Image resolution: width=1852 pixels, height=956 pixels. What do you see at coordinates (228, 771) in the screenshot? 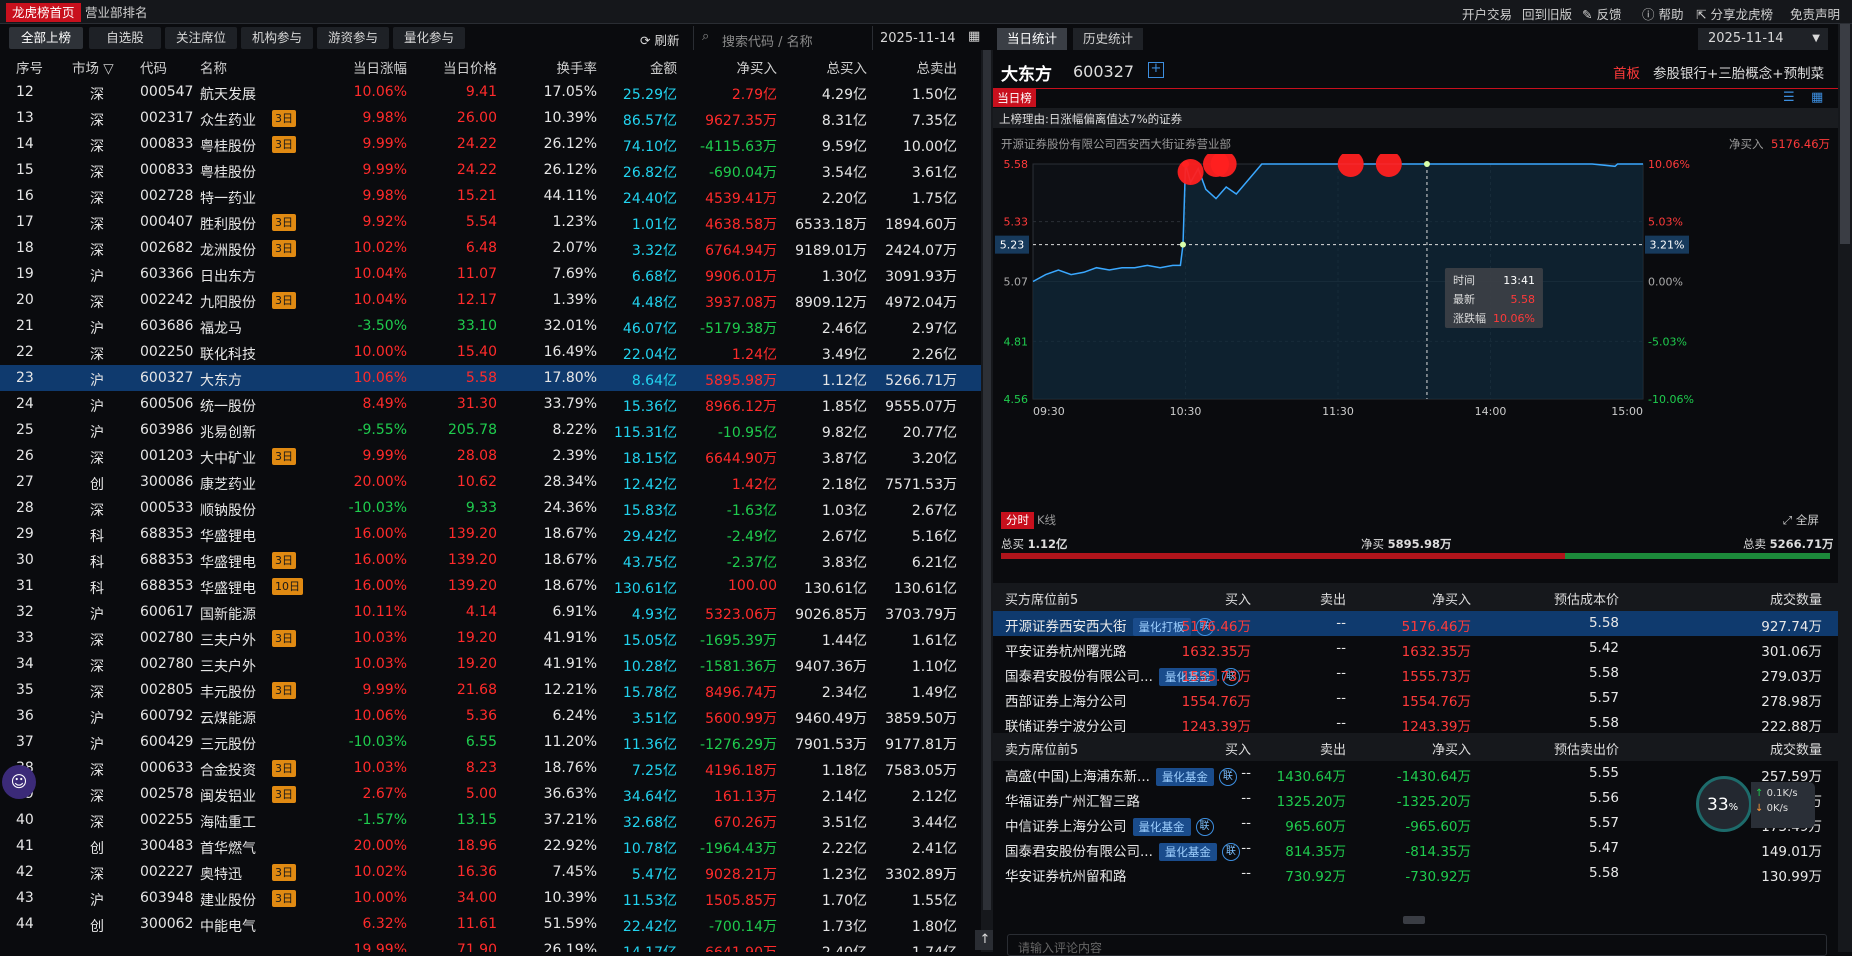
I see `cell-name: 合金投资` at bounding box center [228, 771].